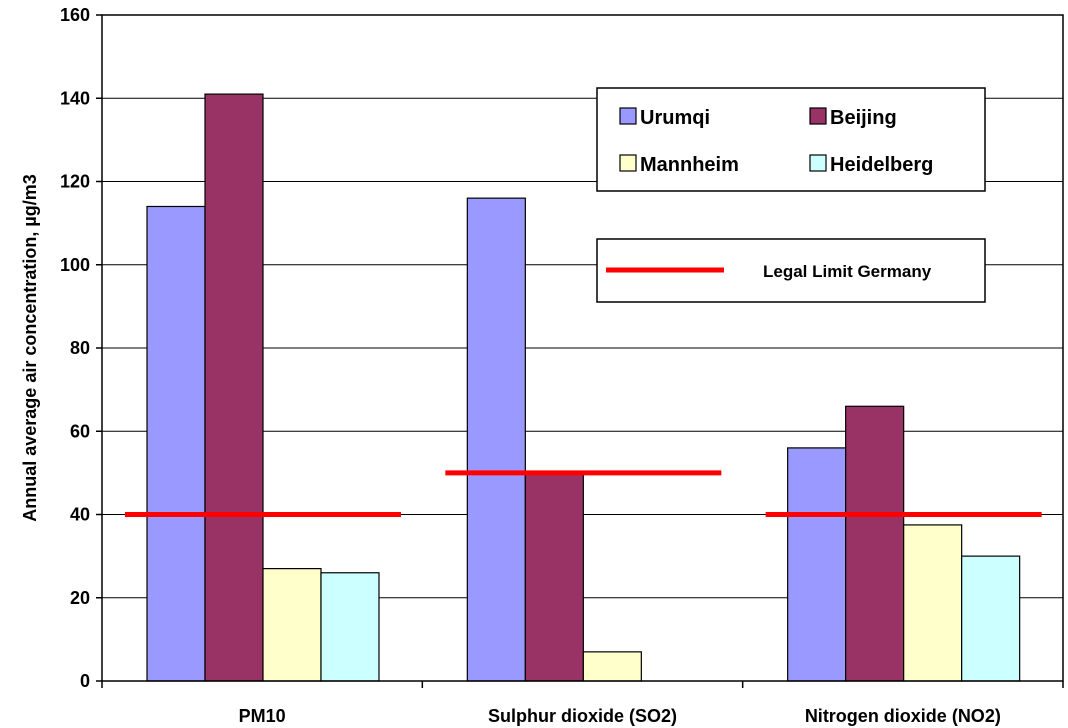 The width and height of the screenshot is (1068, 728). What do you see at coordinates (80, 431) in the screenshot?
I see `y-tick-label: 60` at bounding box center [80, 431].